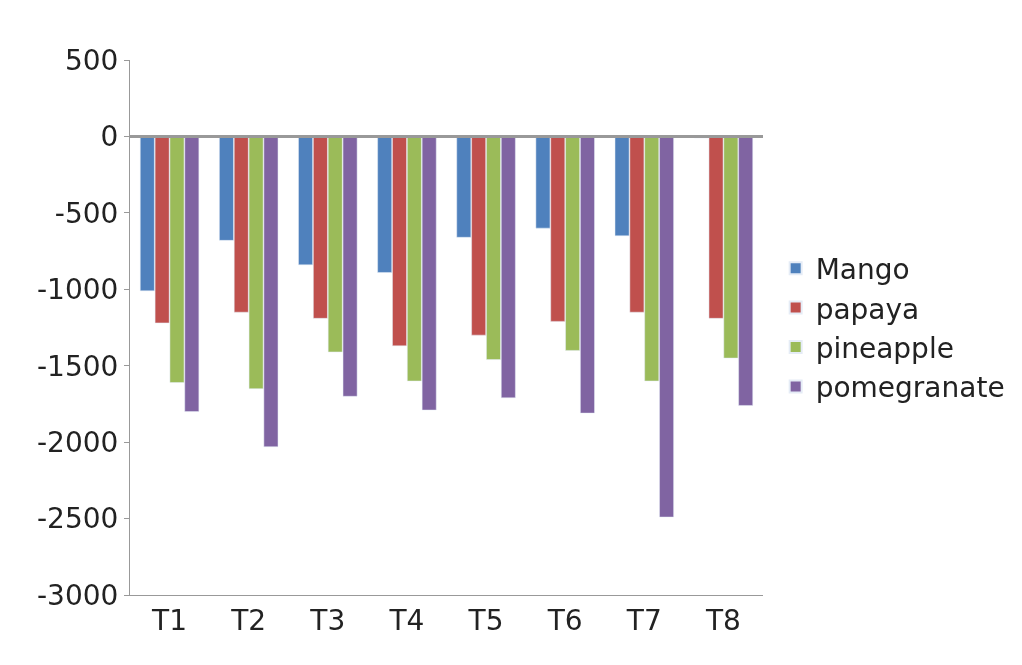 The height and width of the screenshot is (665, 1022). I want to click on x-tick-label: T1, so click(169, 620).